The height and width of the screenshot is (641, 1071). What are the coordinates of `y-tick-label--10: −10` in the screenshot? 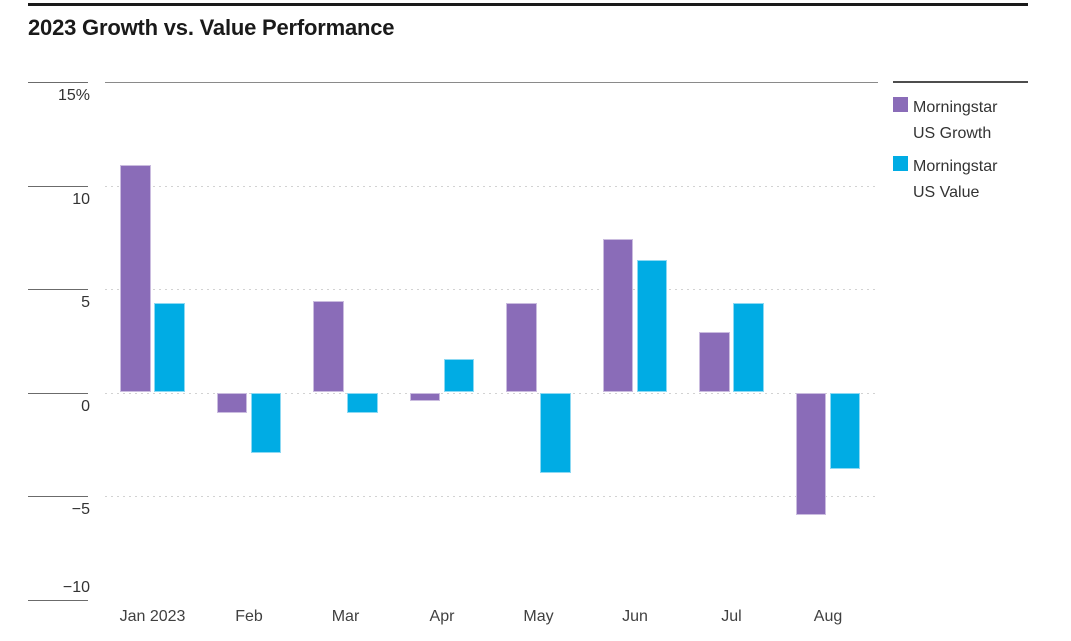 It's located at (76, 587).